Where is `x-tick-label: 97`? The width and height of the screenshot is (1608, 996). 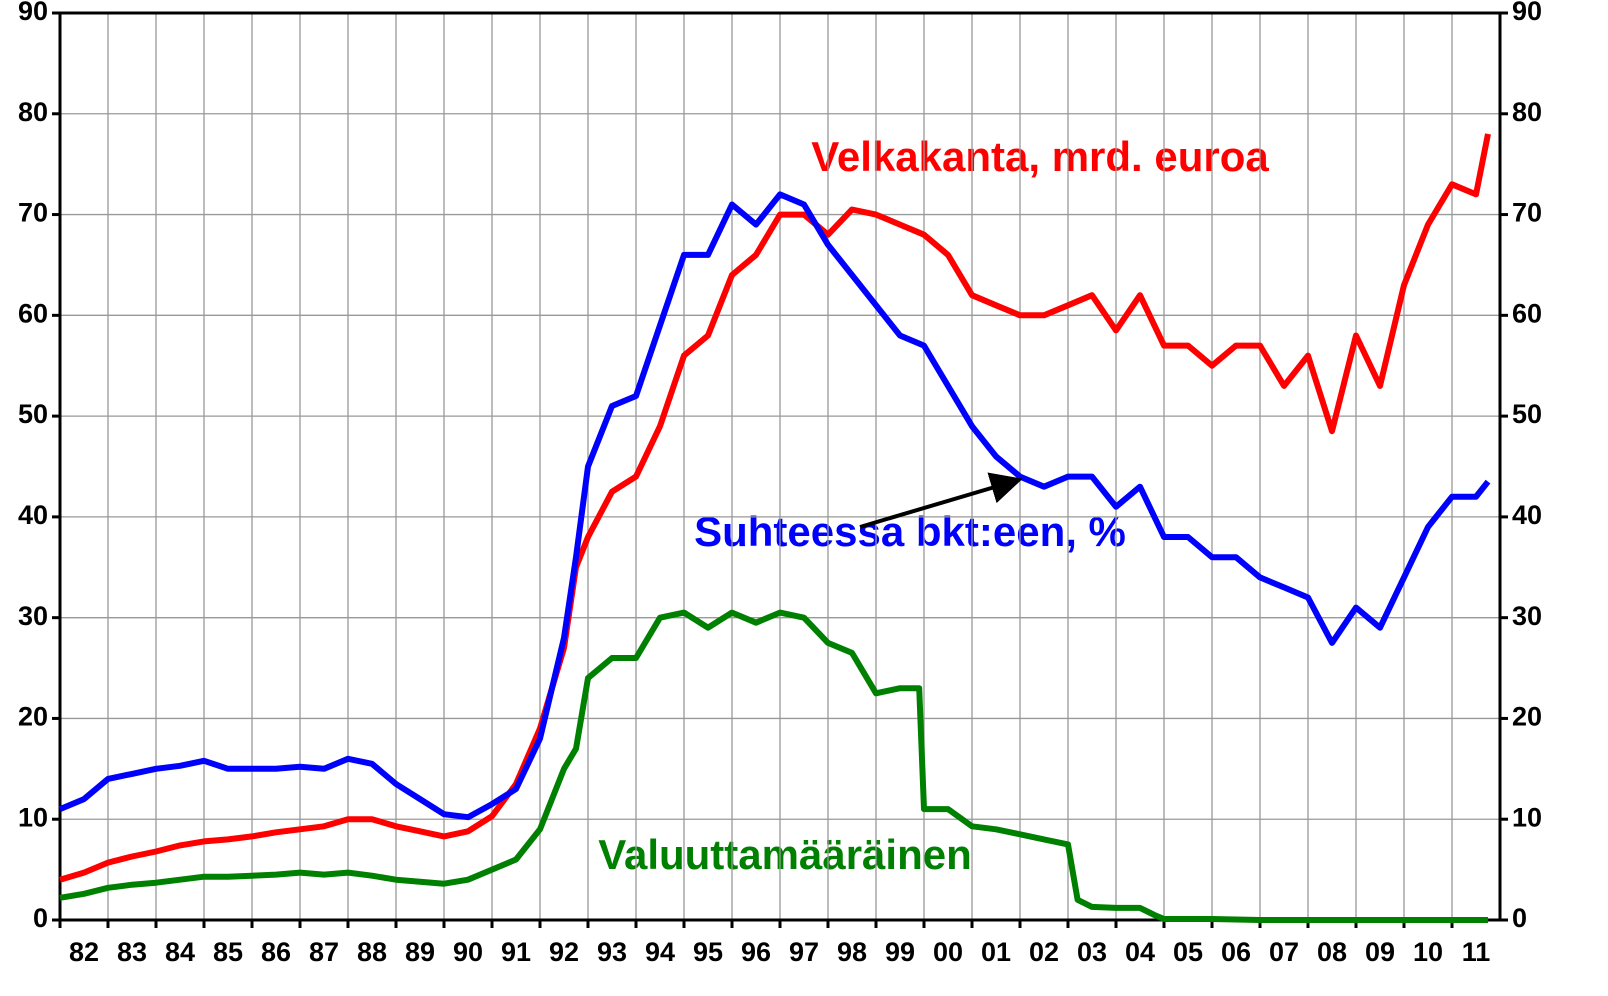
x-tick-label: 97 is located at coordinates (804, 952).